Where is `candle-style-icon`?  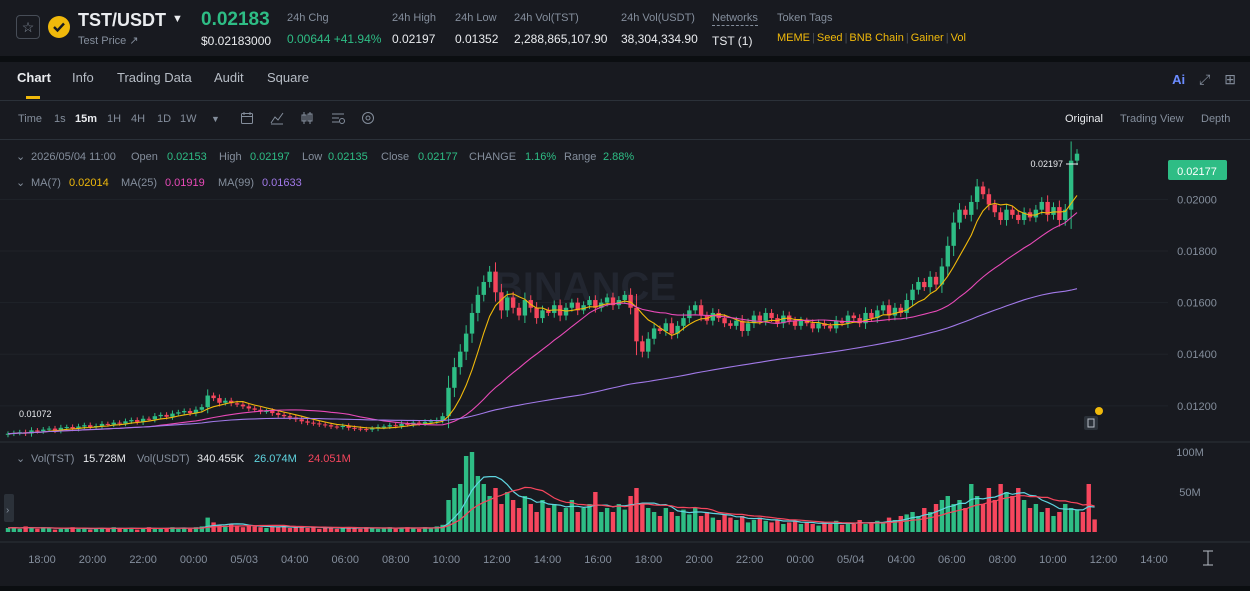 candle-style-icon is located at coordinates (307, 119).